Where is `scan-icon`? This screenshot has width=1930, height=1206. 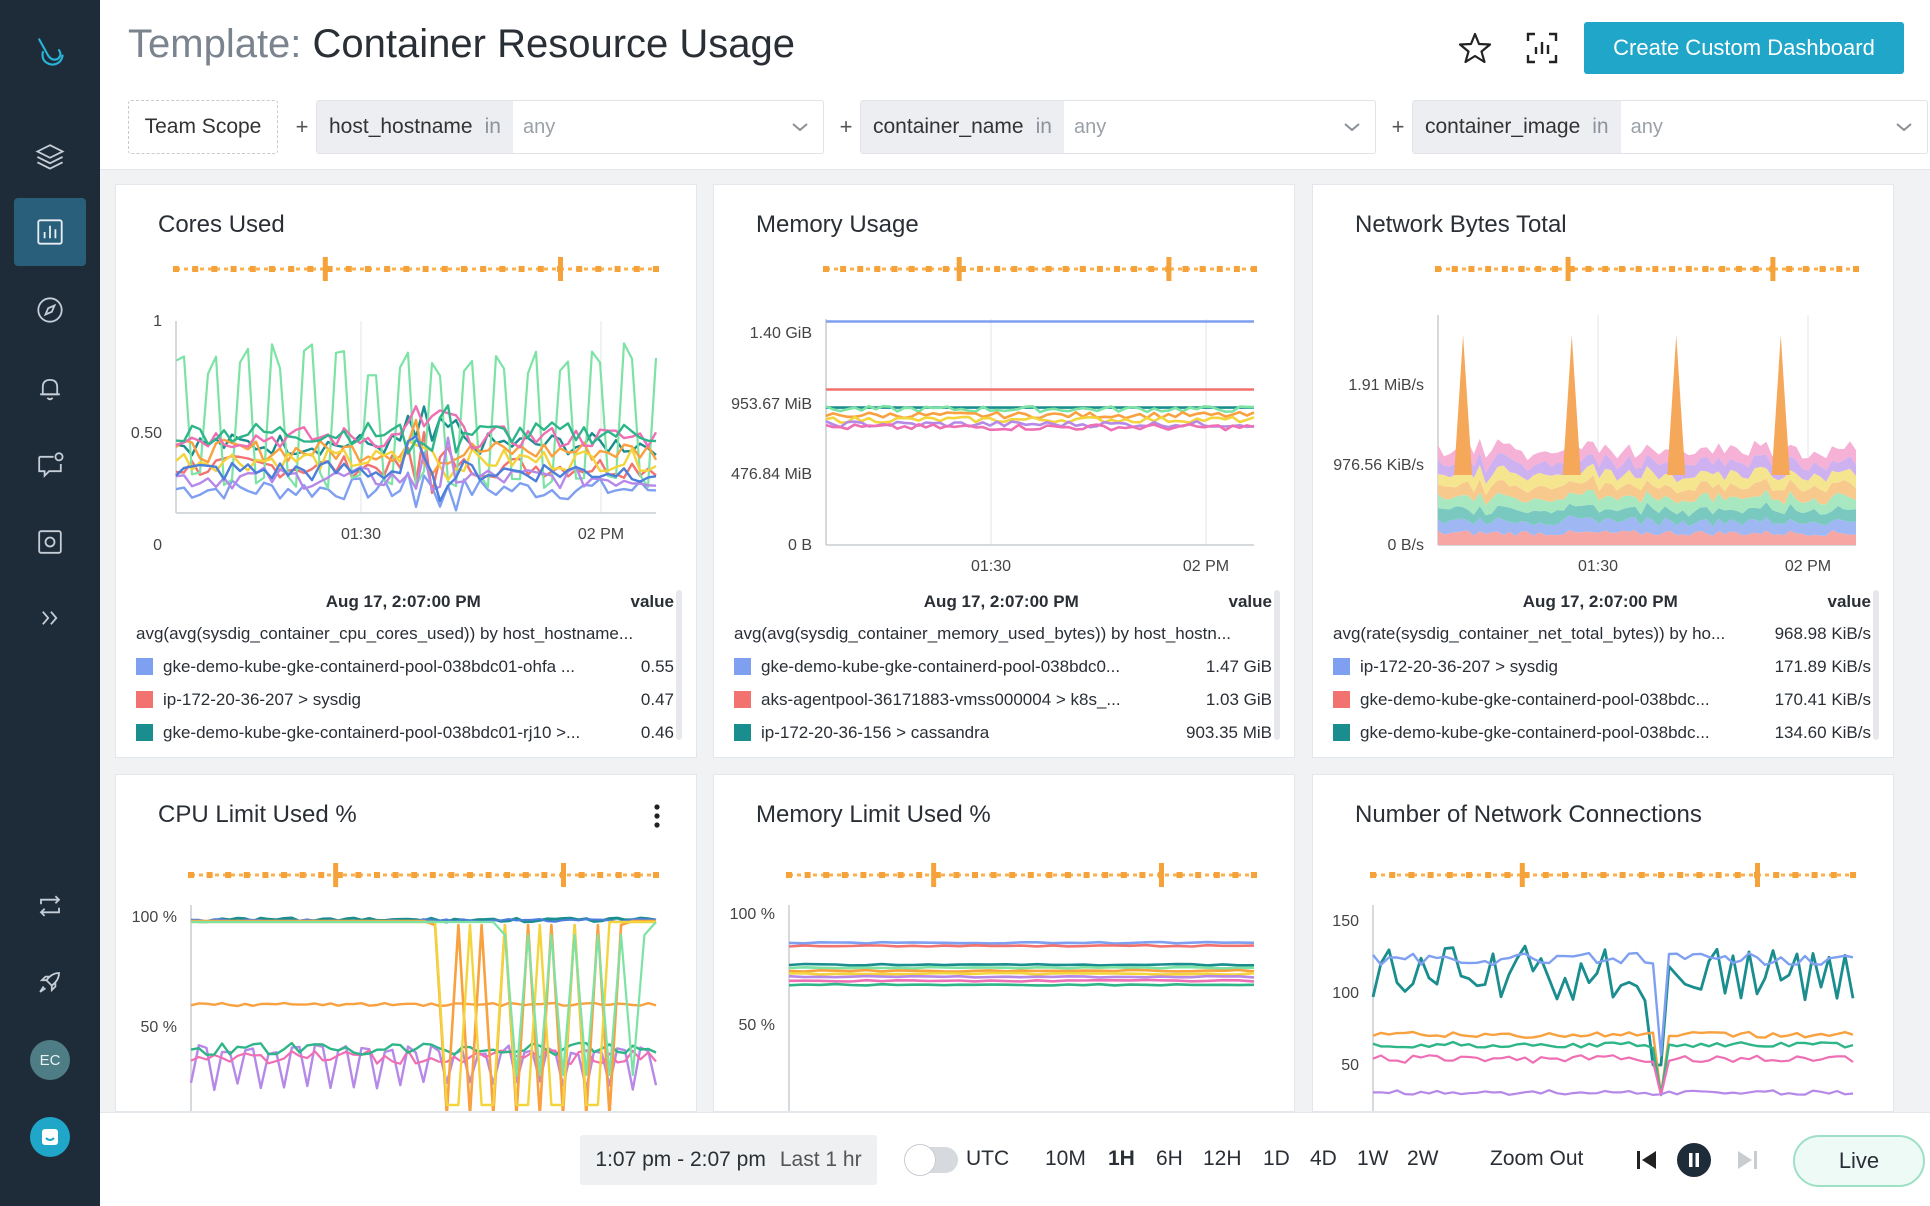
scan-icon is located at coordinates (1542, 48).